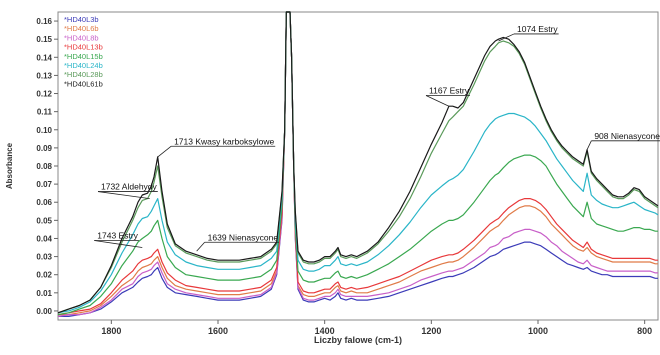 The height and width of the screenshot is (355, 660). What do you see at coordinates (325, 331) in the screenshot?
I see `x-tick-label: 1400` at bounding box center [325, 331].